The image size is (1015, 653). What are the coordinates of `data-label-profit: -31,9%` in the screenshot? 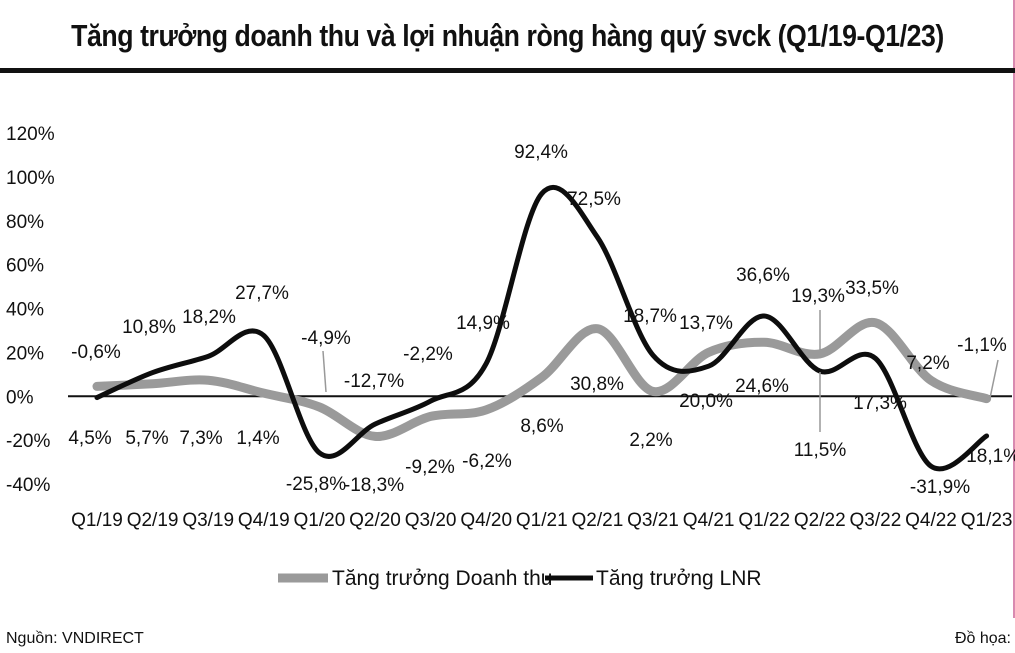 It's located at (940, 487).